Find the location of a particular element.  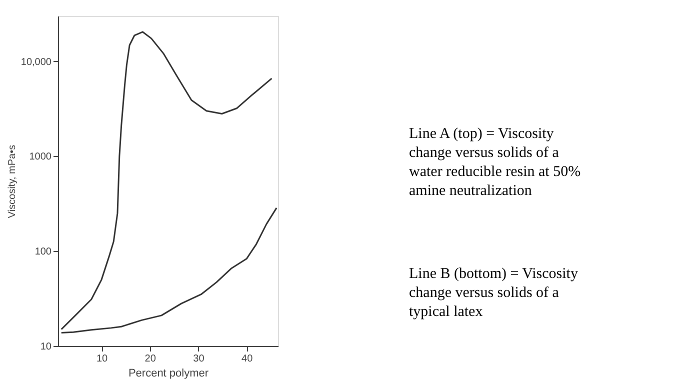

x-tick-label: 40 is located at coordinates (248, 359).